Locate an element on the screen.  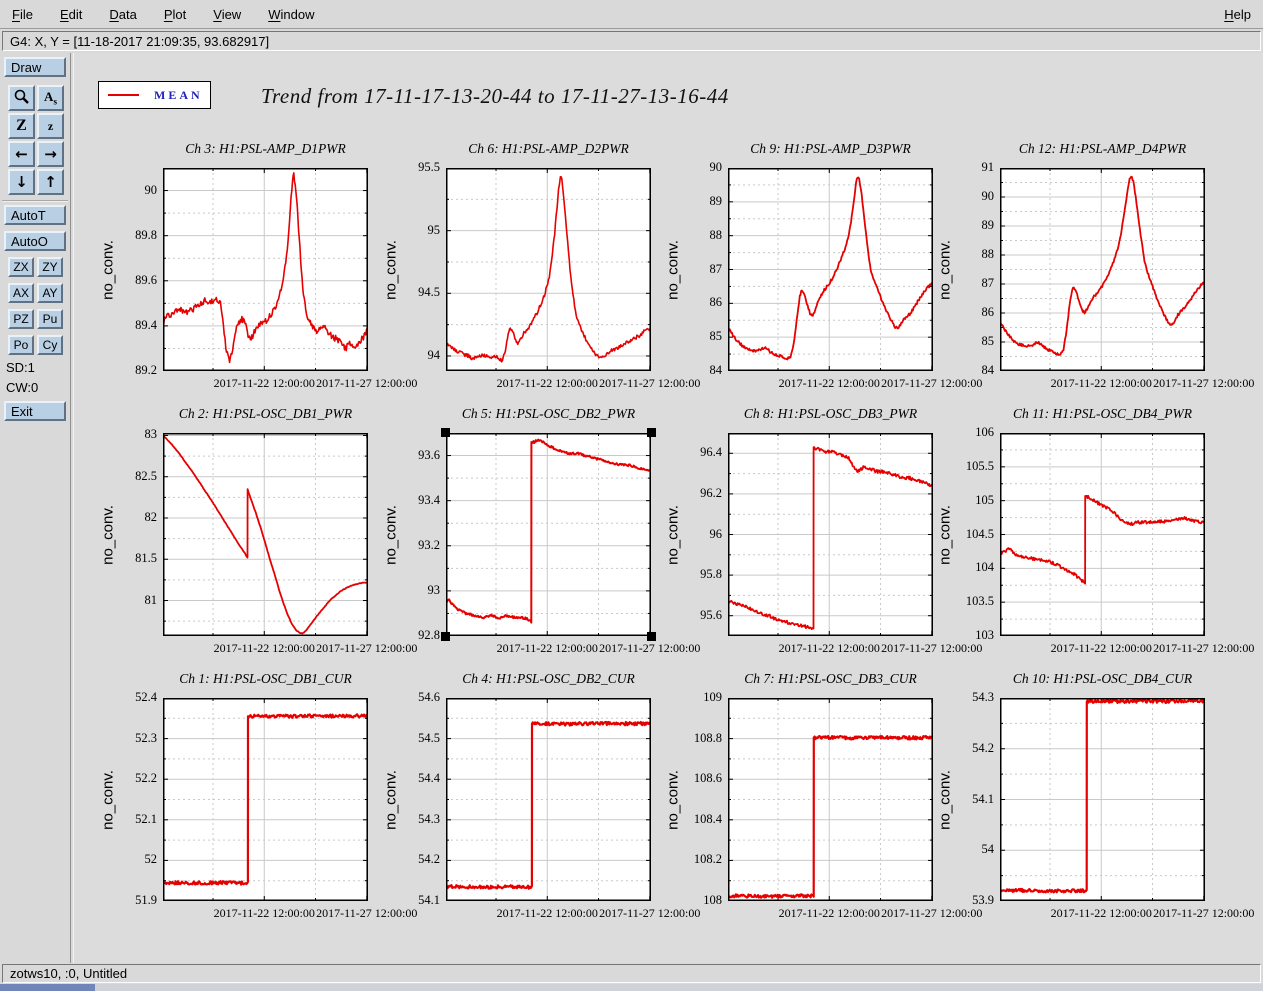
po-button: Po is located at coordinates (21, 345).